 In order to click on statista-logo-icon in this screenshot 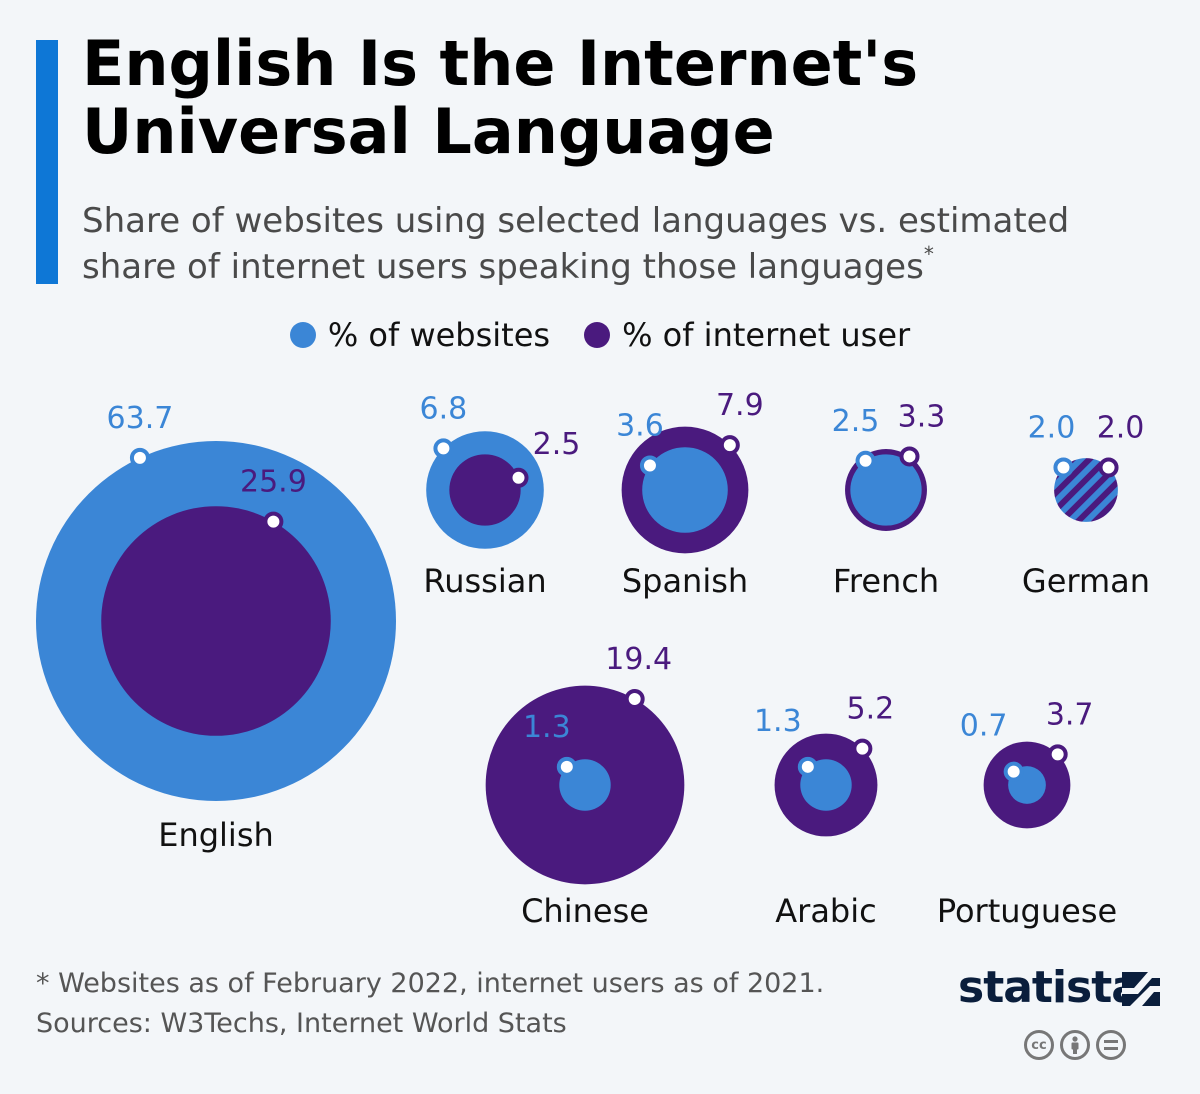, I will do `click(1141, 989)`.